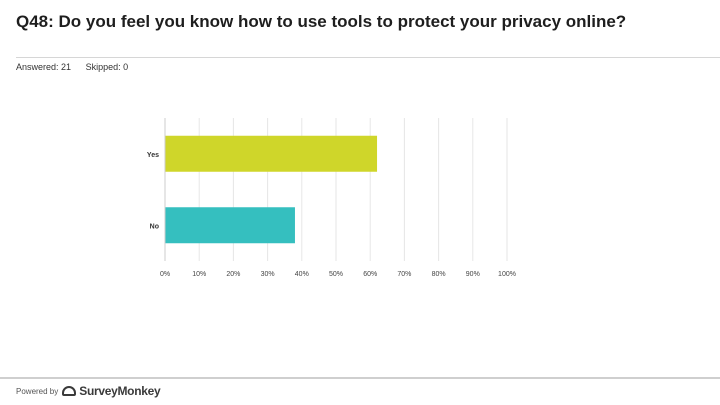 The width and height of the screenshot is (720, 405). What do you see at coordinates (37, 391) in the screenshot?
I see `powered-by-label: Powered by` at bounding box center [37, 391].